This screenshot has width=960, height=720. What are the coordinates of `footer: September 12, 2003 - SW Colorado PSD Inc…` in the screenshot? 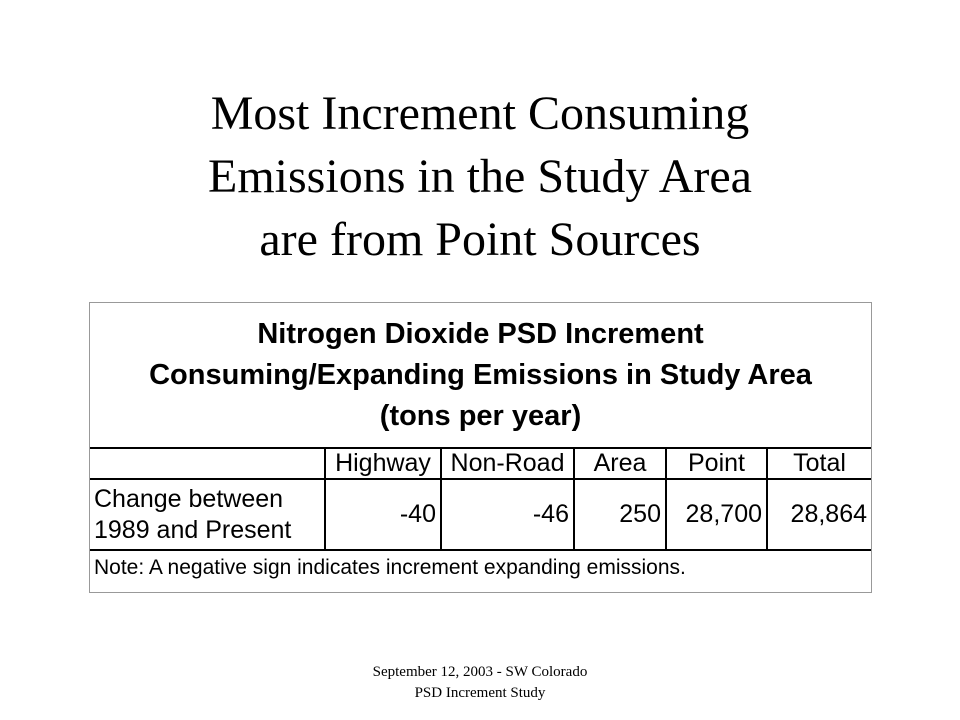 It's located at (480, 683).